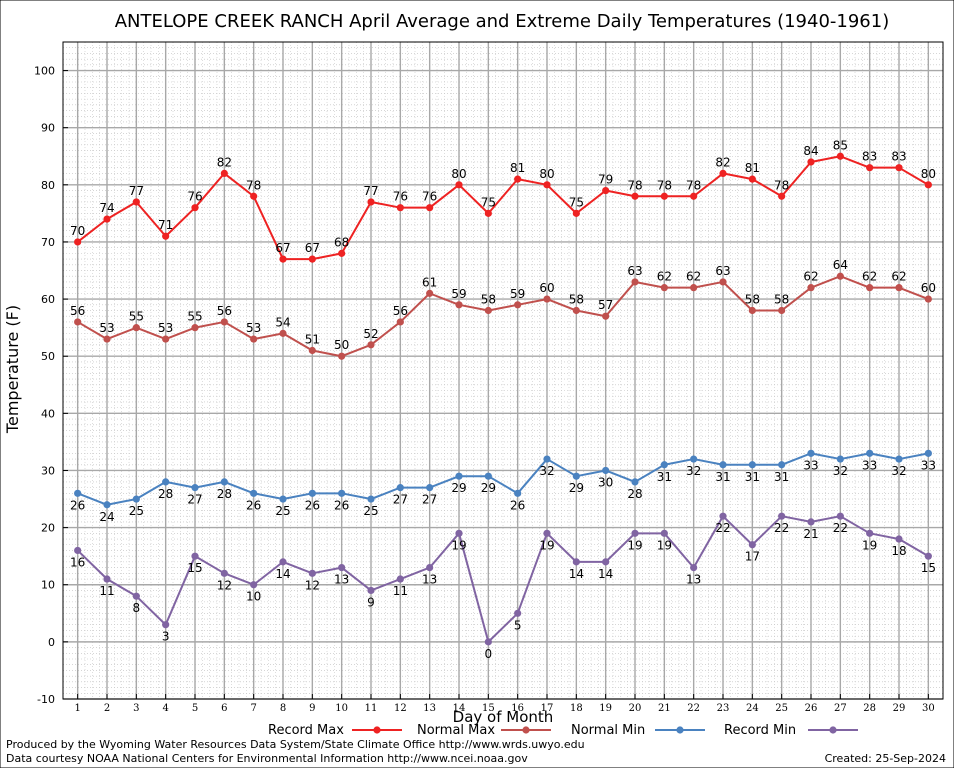 This screenshot has height=768, width=954. Describe the element at coordinates (341, 242) in the screenshot. I see `record-max-data-label: 68` at that location.